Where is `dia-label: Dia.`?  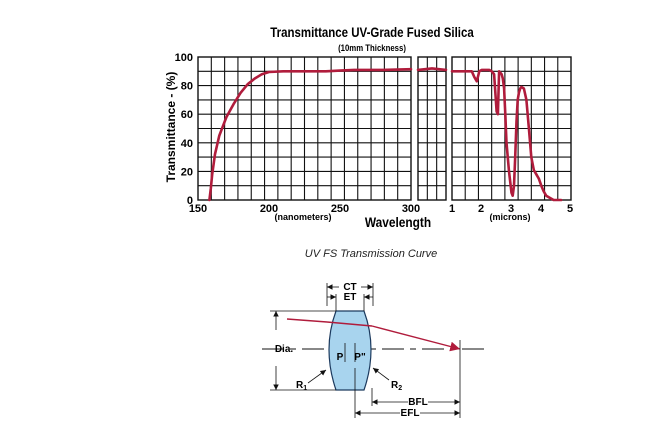
dia-label: Dia. is located at coordinates (284, 349).